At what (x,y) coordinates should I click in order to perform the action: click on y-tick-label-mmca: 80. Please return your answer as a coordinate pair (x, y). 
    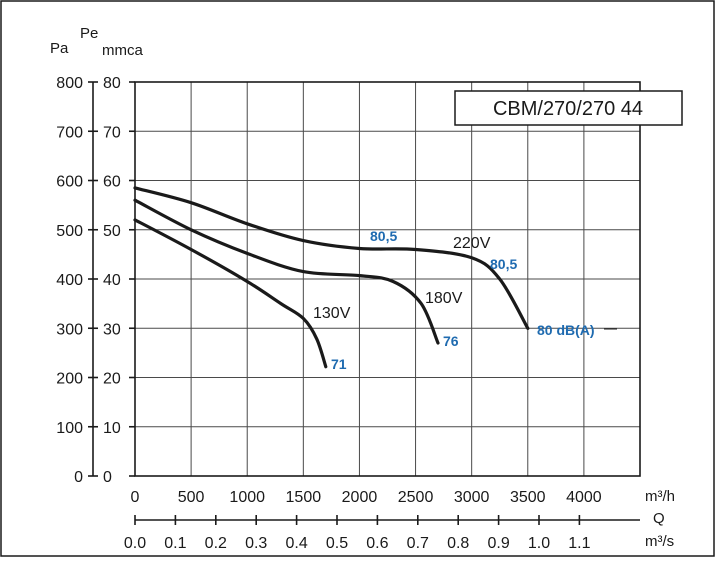
    Looking at the image, I should click on (112, 83).